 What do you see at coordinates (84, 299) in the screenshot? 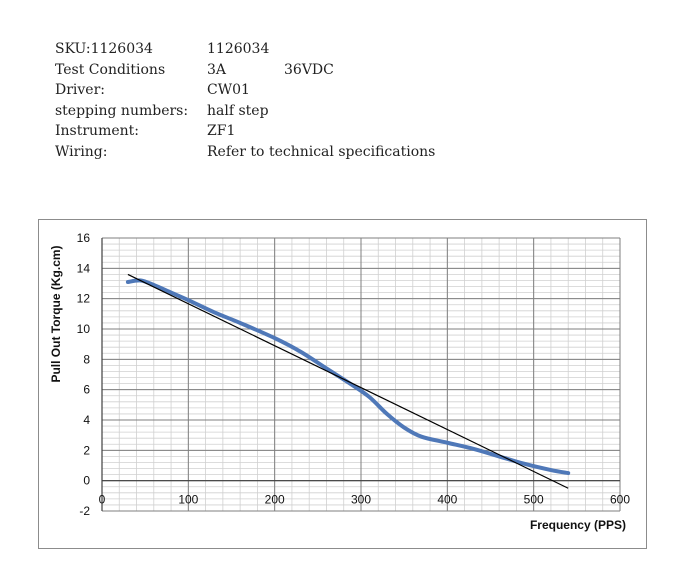
I see `y-tick-label: 12` at bounding box center [84, 299].